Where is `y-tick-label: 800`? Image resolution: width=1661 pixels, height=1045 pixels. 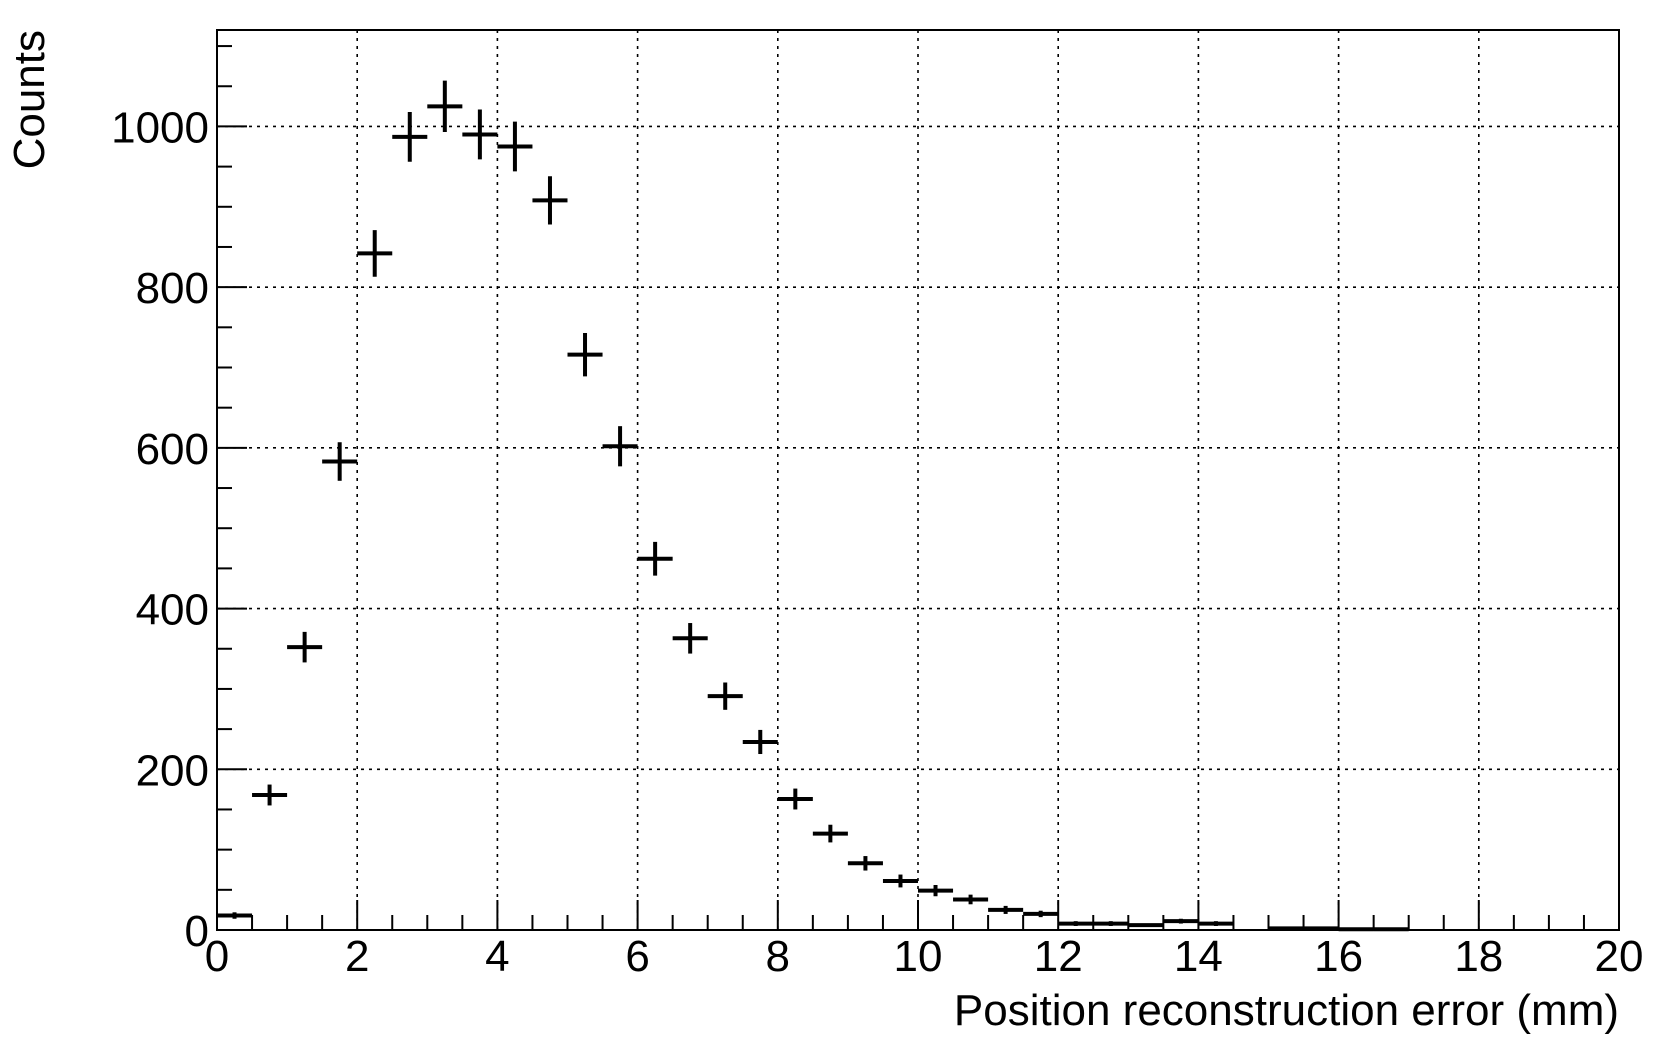
y-tick-label: 800 is located at coordinates (172, 288).